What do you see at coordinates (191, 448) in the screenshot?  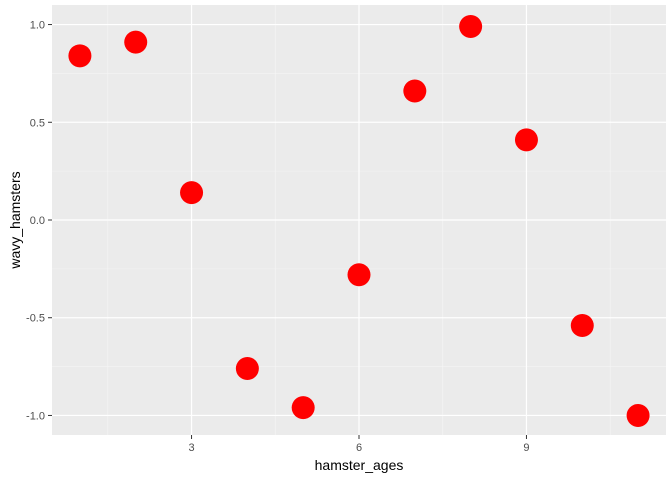 I see `x-tick-label: 3` at bounding box center [191, 448].